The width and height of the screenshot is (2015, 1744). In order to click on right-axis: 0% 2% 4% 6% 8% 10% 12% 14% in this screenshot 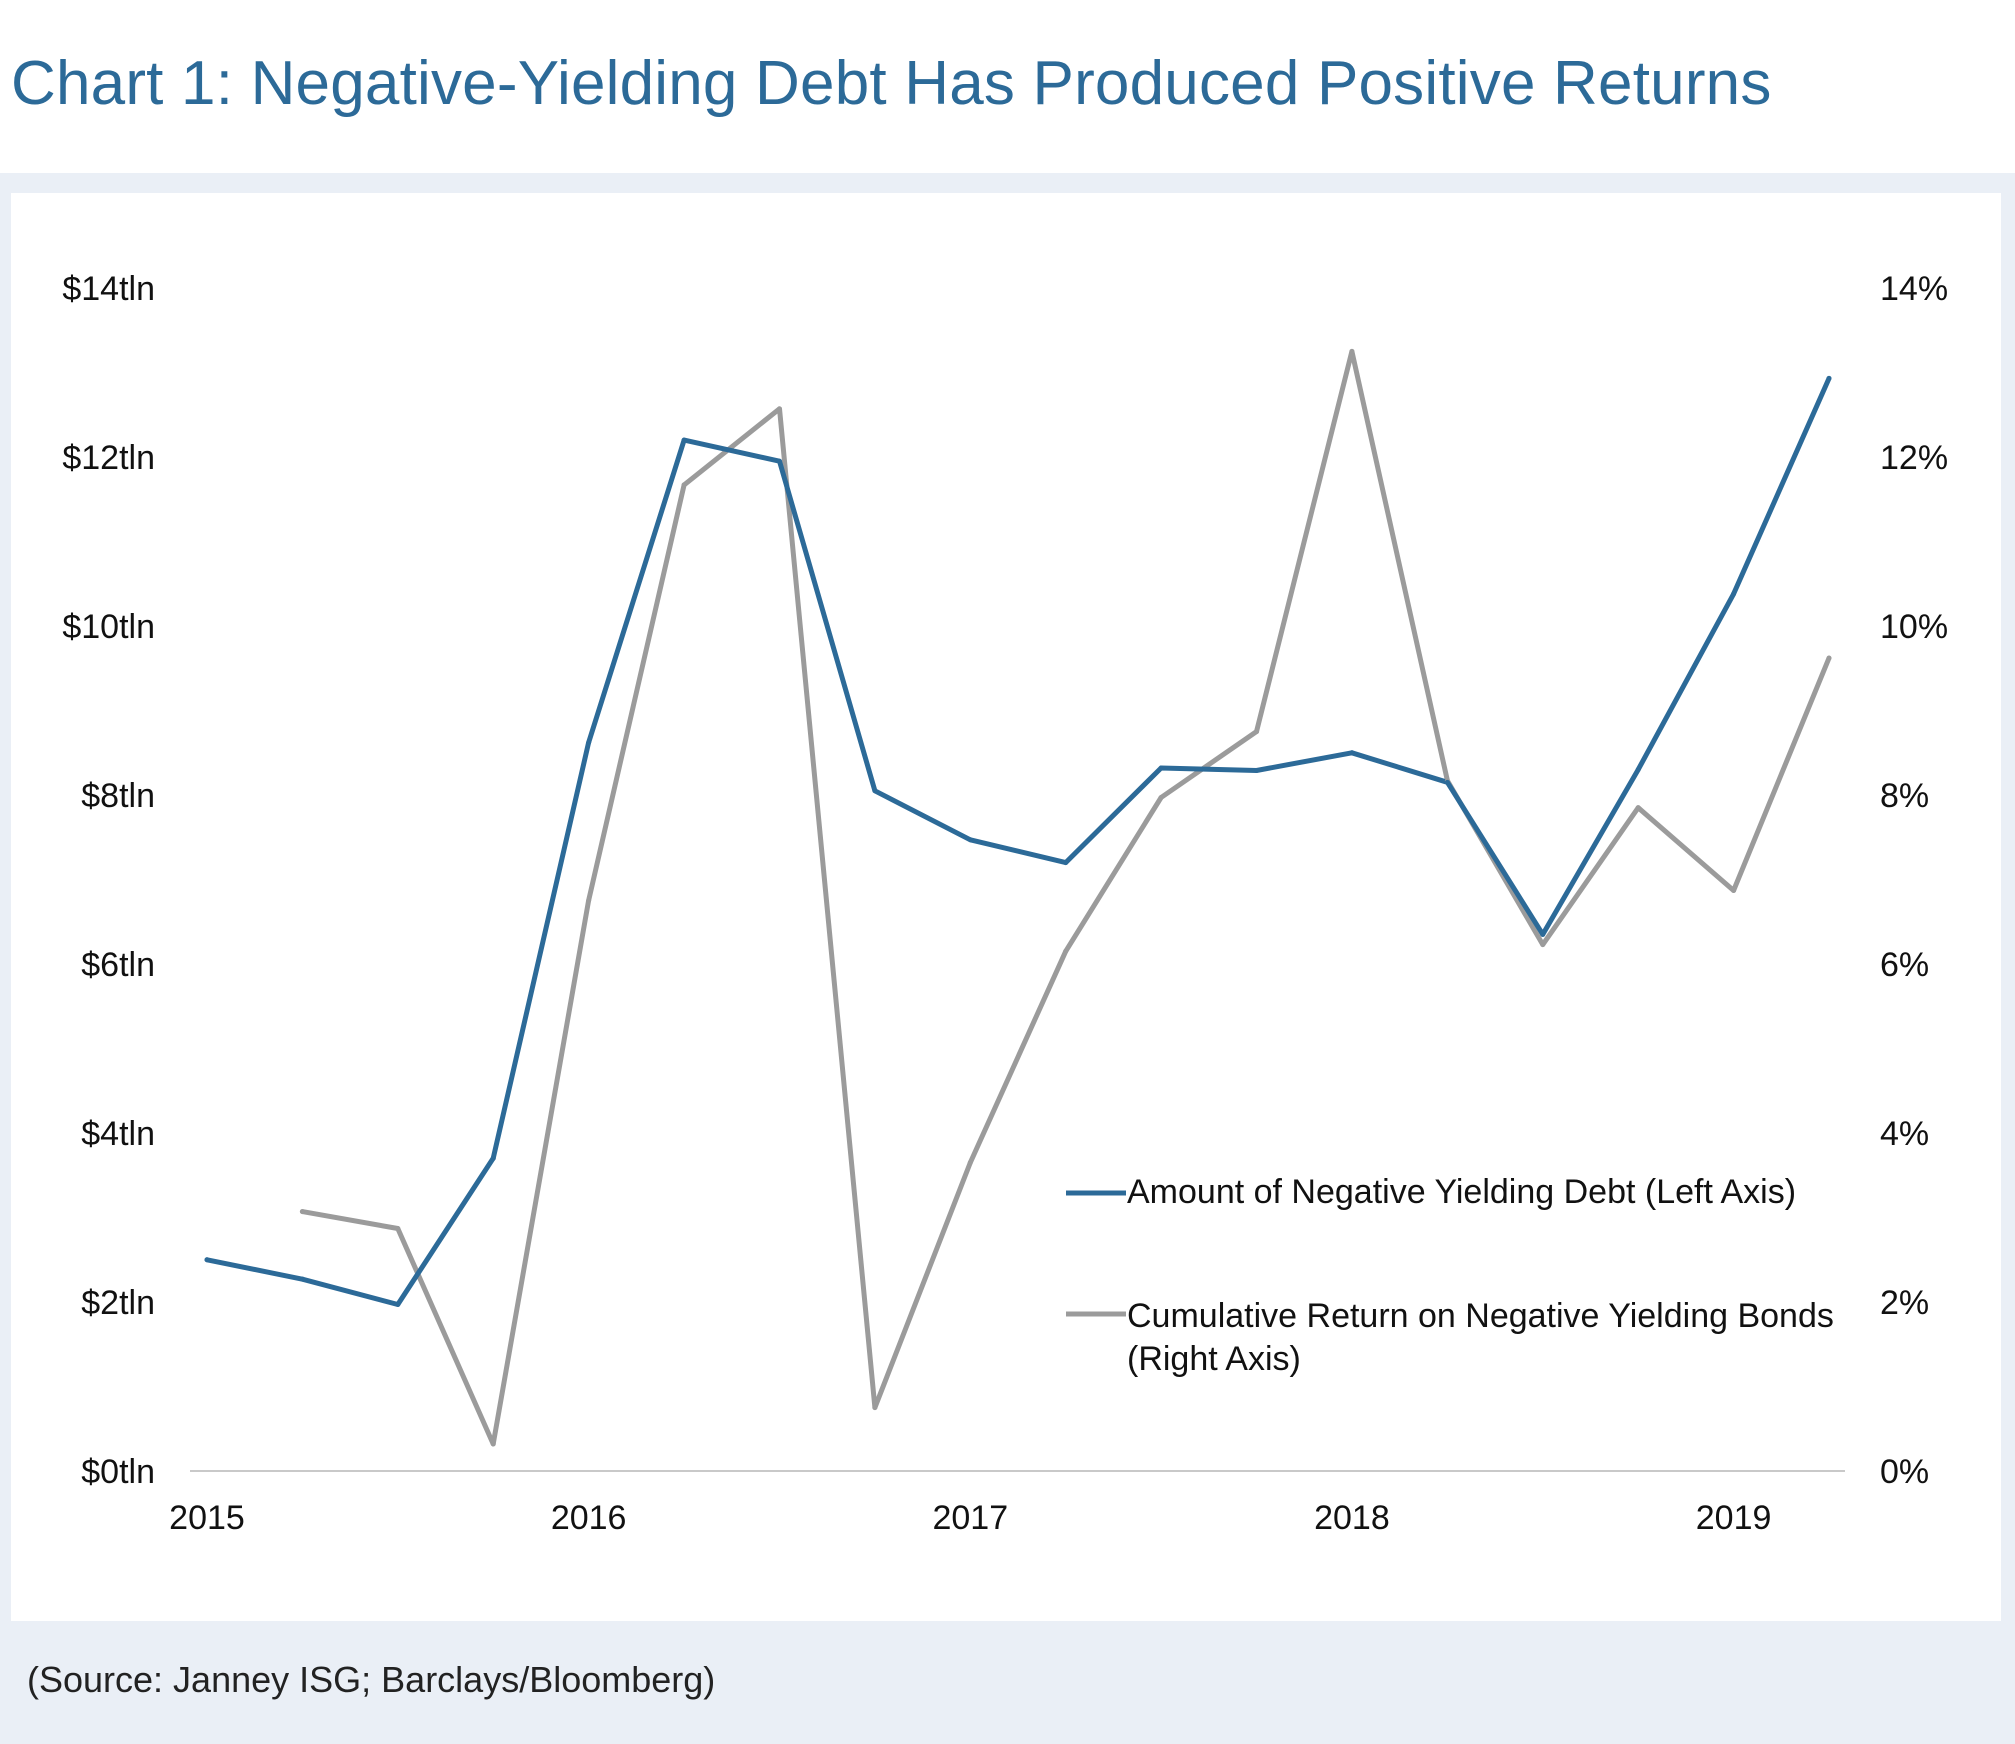, I will do `click(1914, 880)`.